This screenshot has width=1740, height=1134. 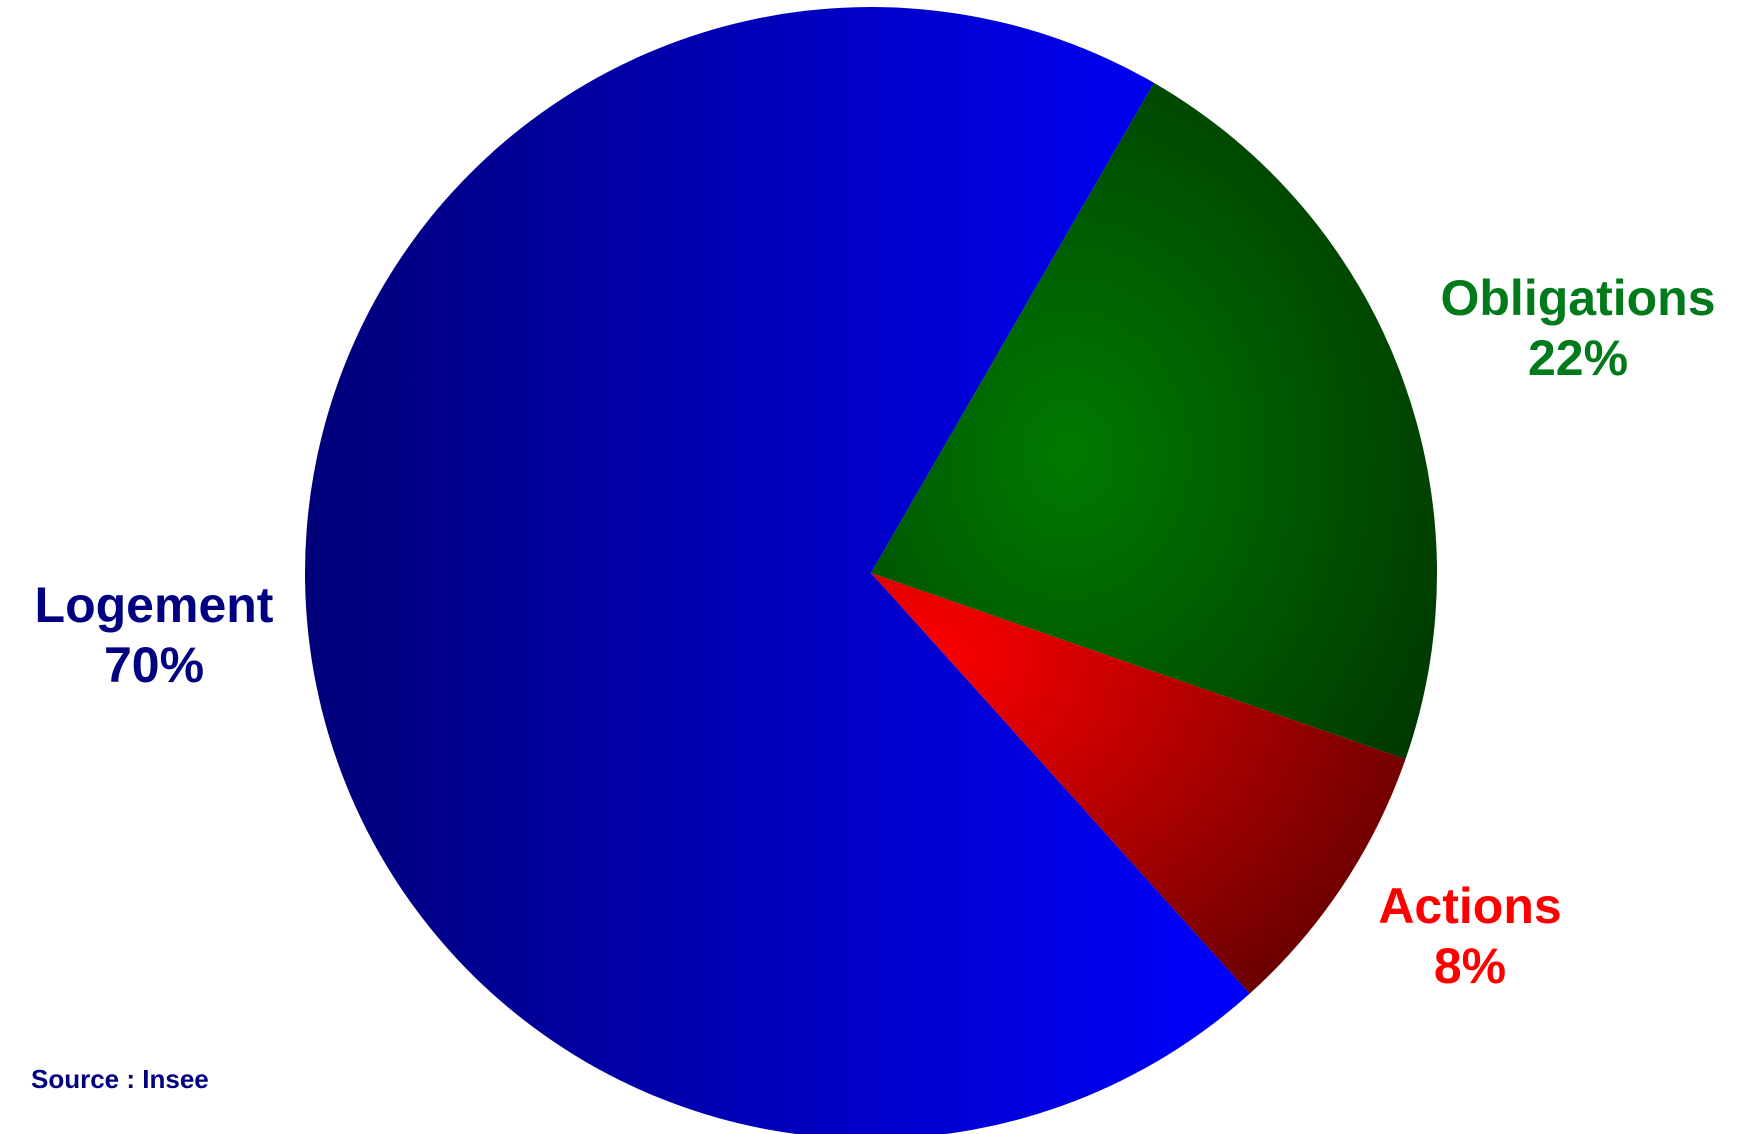 What do you see at coordinates (120, 1079) in the screenshot?
I see `source-note: Source : Insee` at bounding box center [120, 1079].